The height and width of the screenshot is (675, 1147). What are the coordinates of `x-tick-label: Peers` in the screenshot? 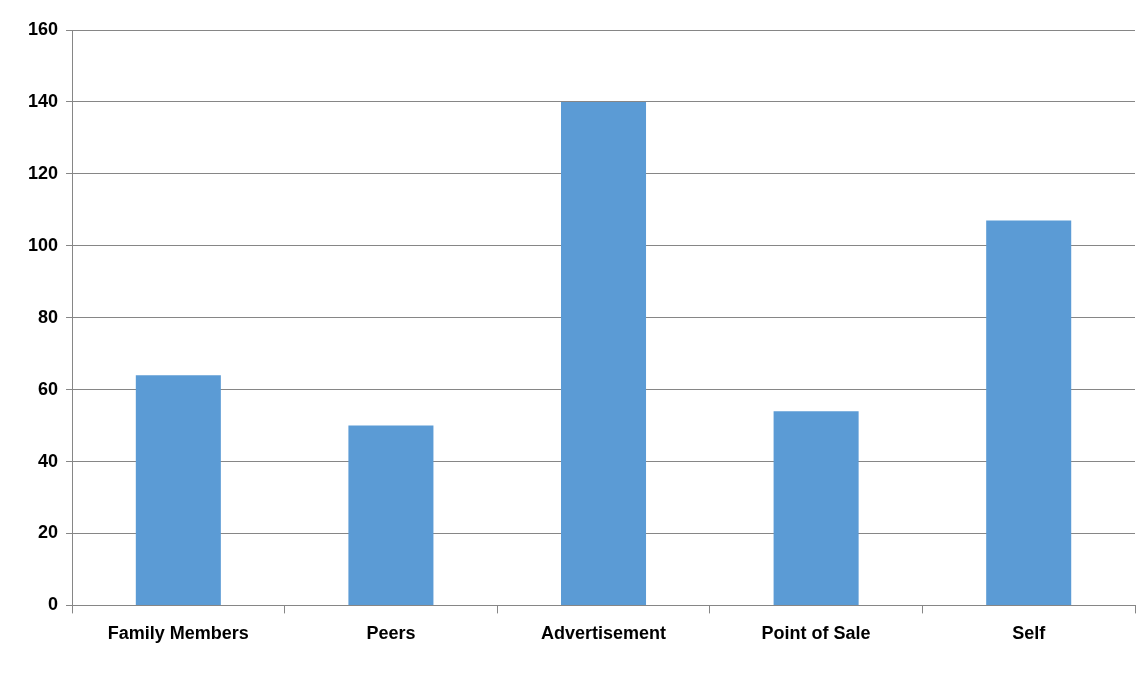 It's located at (391, 633).